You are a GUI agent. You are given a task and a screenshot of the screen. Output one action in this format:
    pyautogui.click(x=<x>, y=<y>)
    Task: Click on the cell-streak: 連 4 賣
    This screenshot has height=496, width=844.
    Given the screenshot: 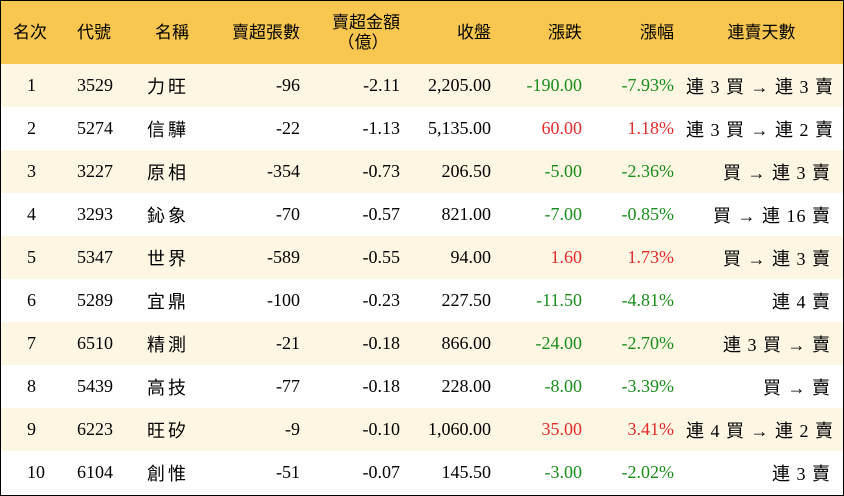 What is the action you would take?
    pyautogui.click(x=801, y=301)
    